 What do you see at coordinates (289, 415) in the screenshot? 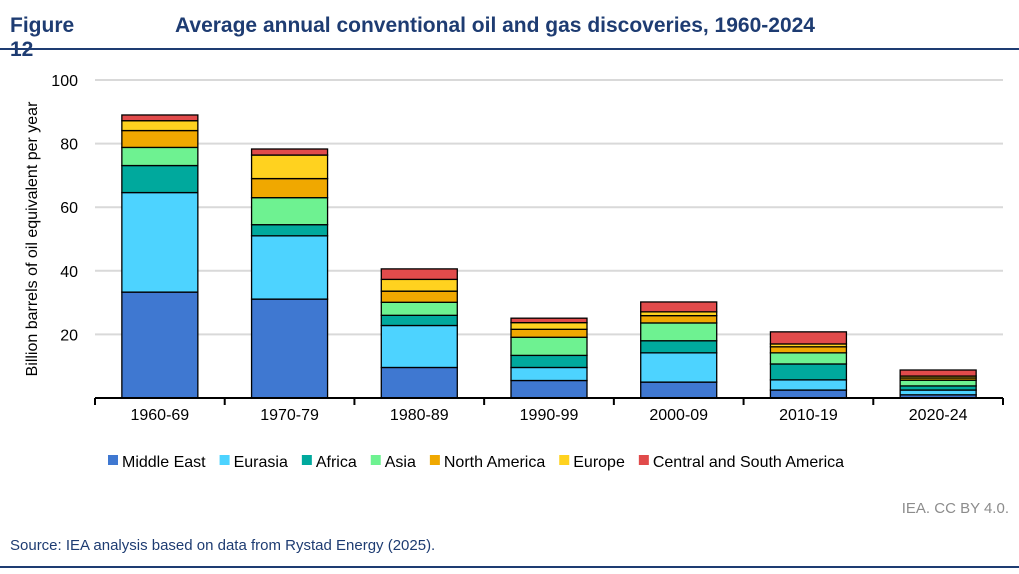
I see `x-tick-label: 1970-79` at bounding box center [289, 415].